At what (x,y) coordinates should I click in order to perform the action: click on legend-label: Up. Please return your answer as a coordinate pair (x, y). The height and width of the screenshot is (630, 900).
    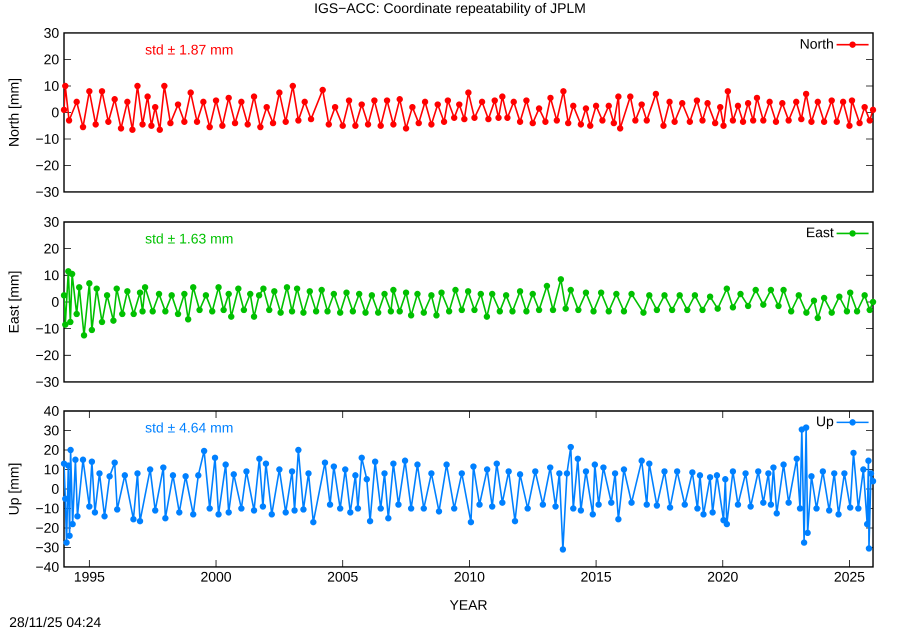
    Looking at the image, I should click on (825, 423).